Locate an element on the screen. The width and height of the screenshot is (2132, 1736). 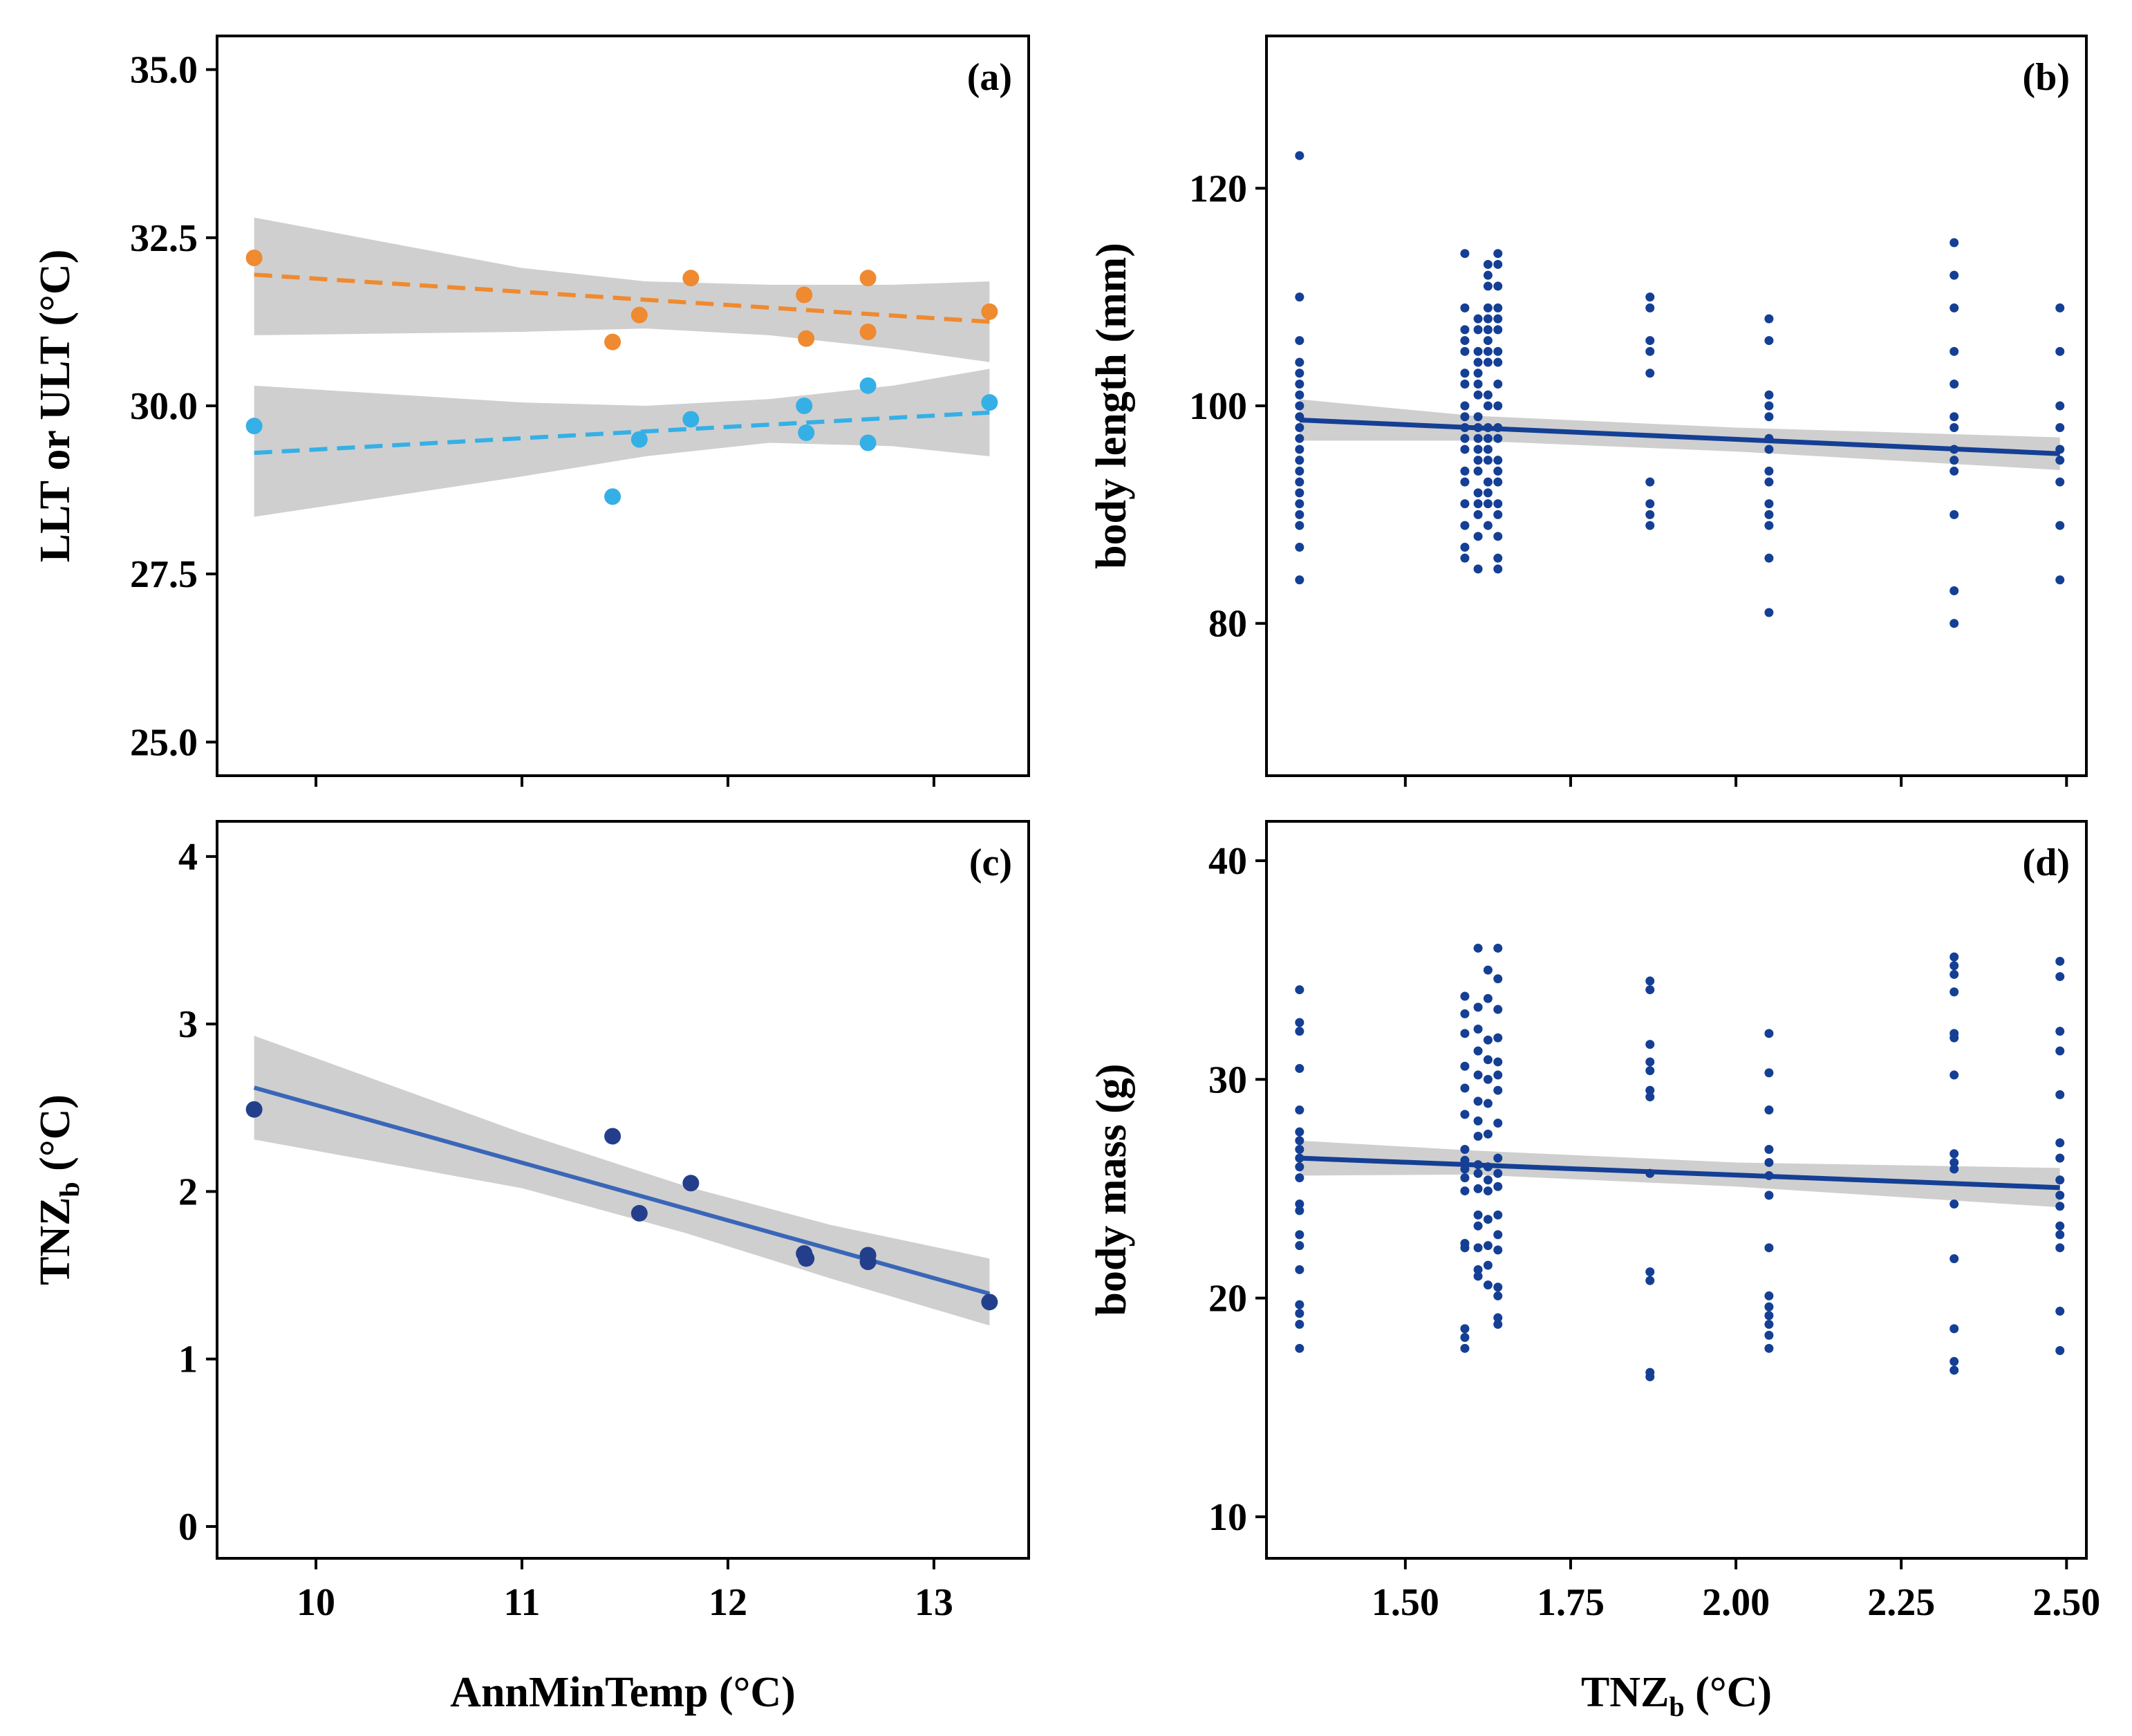
panel-label-b: (b) is located at coordinates (2046, 77).